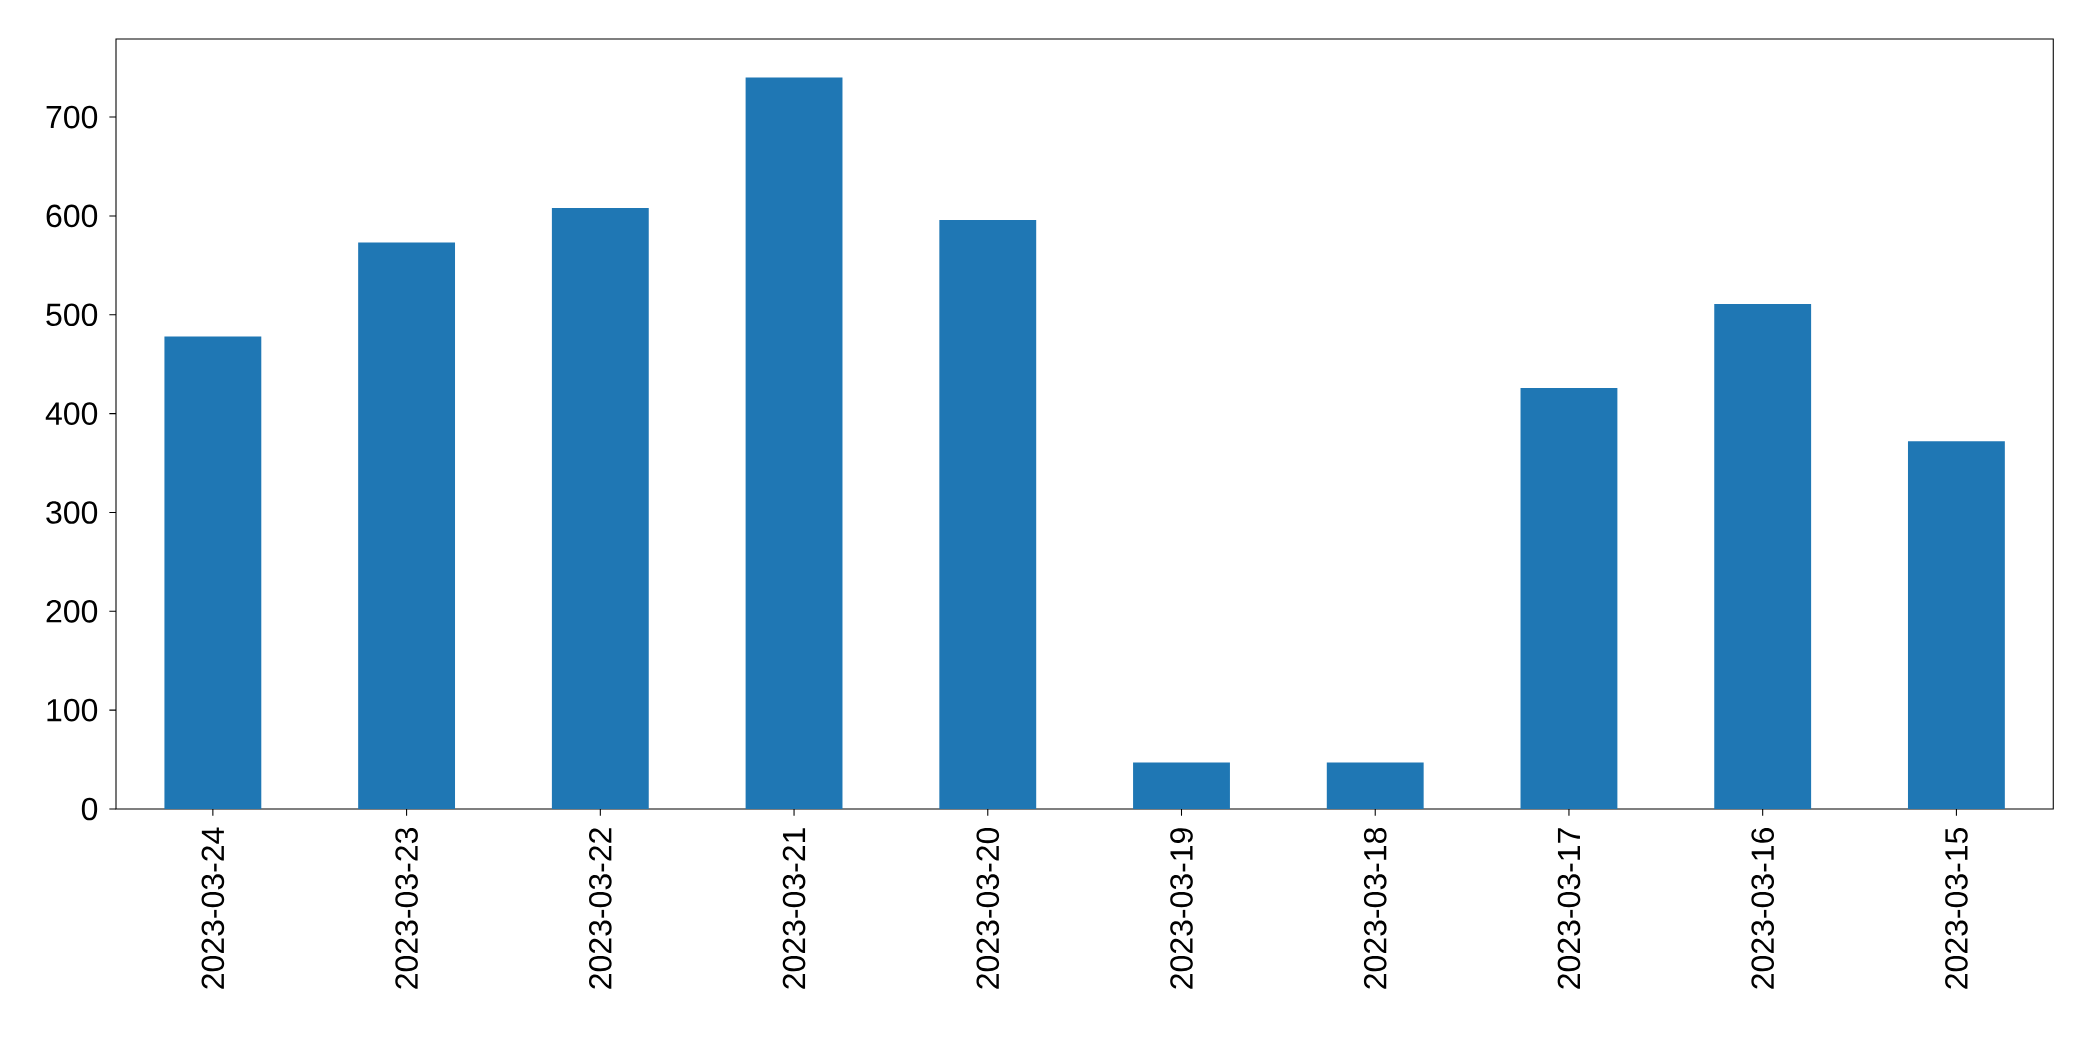 Image resolution: width=2093 pixels, height=1061 pixels. I want to click on x-tick-label: 2023-03-16, so click(1763, 908).